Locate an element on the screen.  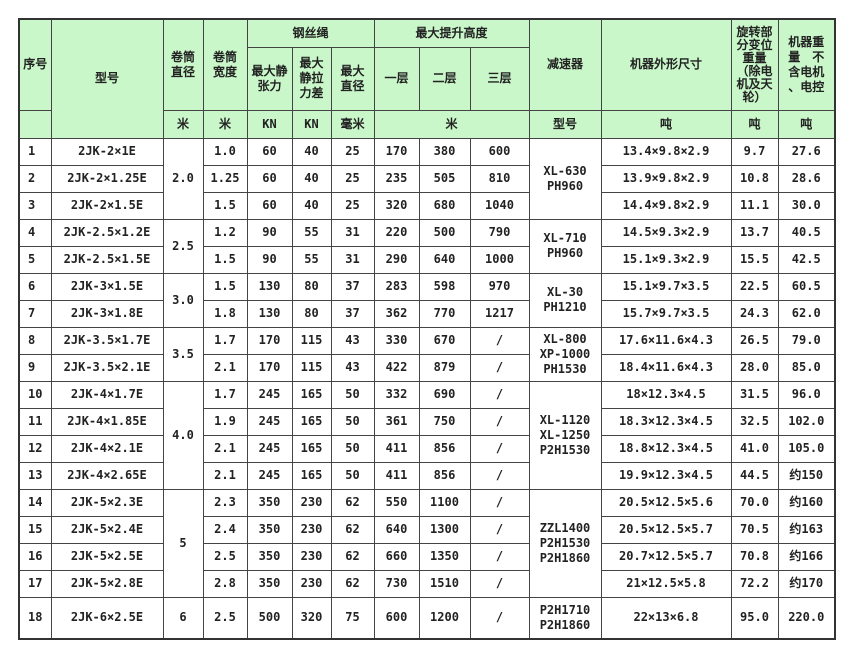
unit-lift: 米 is located at coordinates (451, 124).